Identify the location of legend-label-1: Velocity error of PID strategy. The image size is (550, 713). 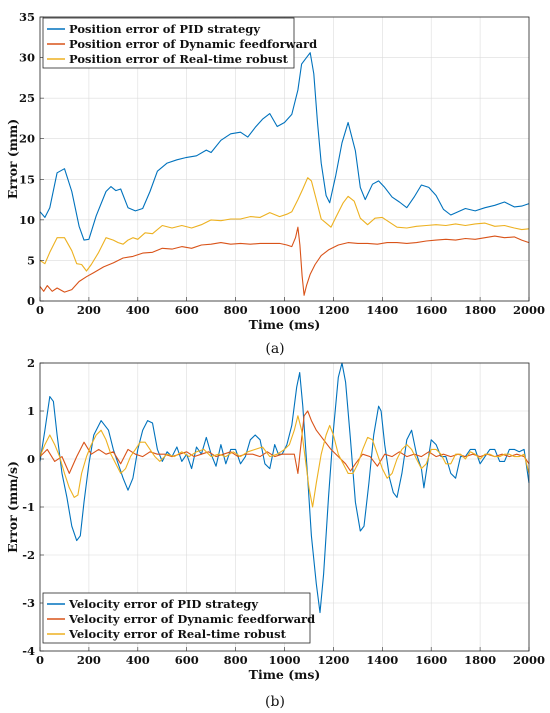
(163, 604).